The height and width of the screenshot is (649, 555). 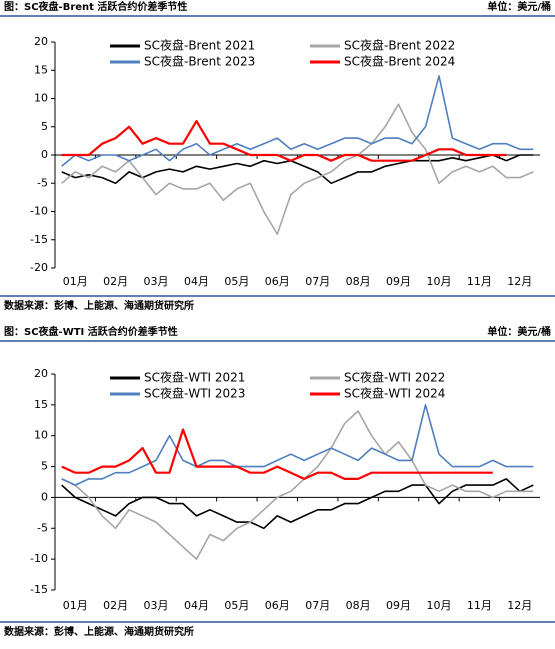 I want to click on y-tick-label: -20, so click(x=39, y=267).